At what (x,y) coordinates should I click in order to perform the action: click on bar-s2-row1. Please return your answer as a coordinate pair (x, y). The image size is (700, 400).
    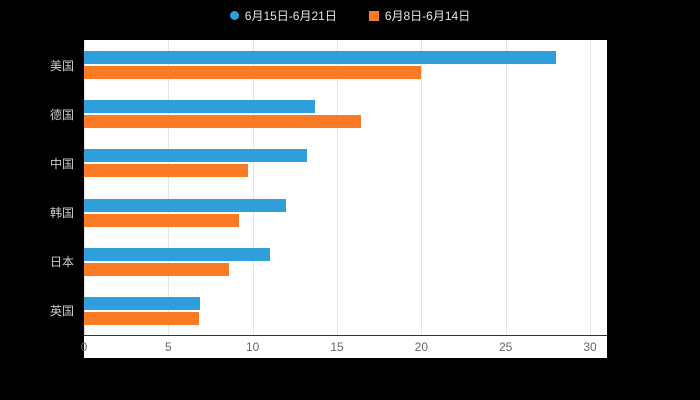
    Looking at the image, I should click on (253, 72).